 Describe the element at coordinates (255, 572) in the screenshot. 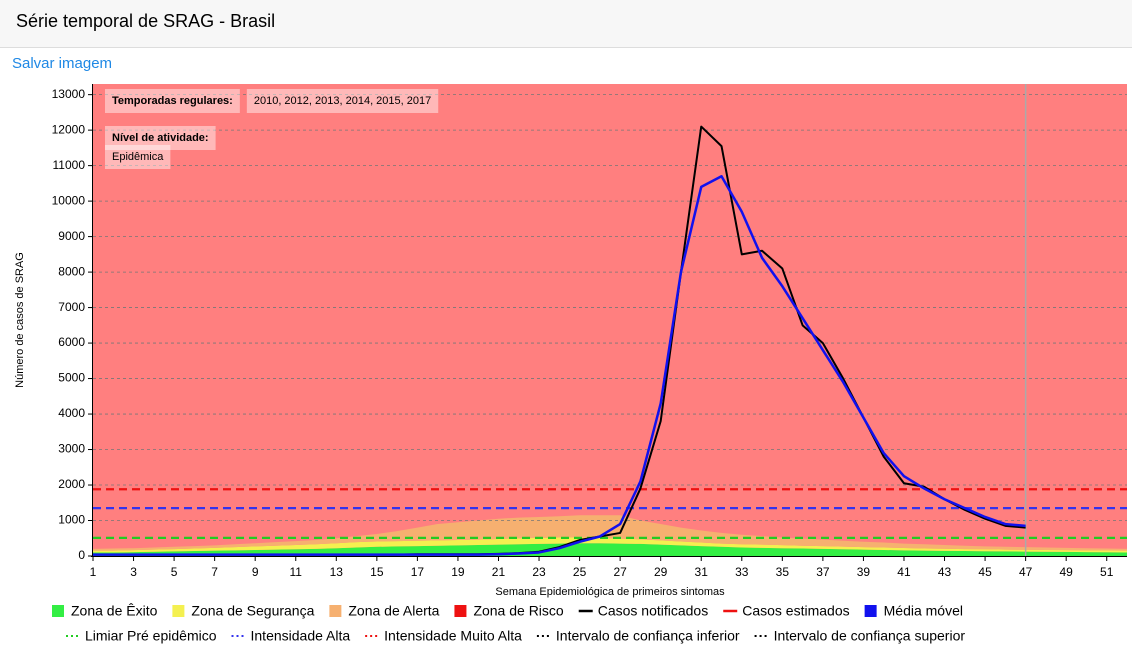

I see `x-tick-label: 9` at that location.